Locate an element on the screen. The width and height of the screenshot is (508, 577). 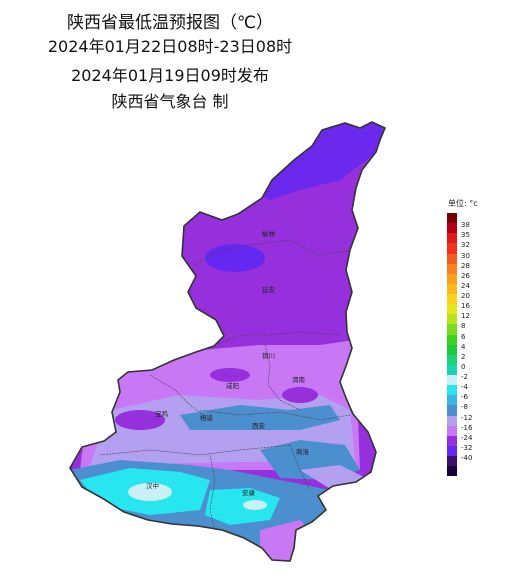
legend-label: 38 is located at coordinates (465, 225).